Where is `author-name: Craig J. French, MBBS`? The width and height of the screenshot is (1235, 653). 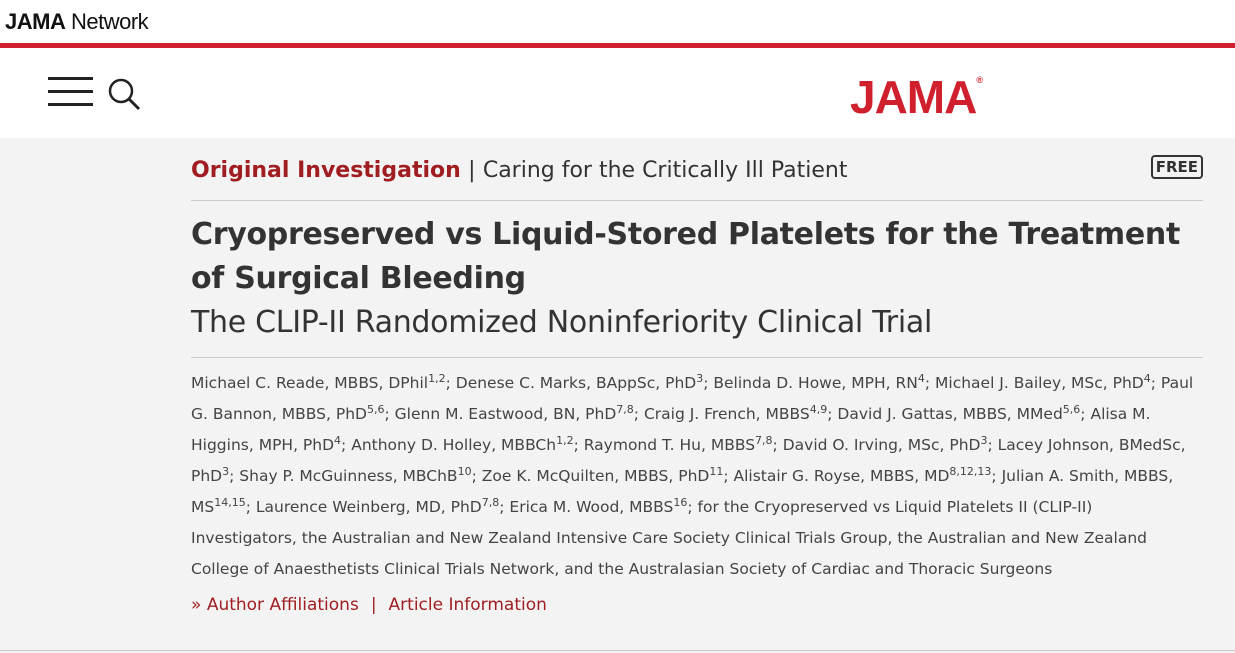 author-name: Craig J. French, MBBS is located at coordinates (726, 414).